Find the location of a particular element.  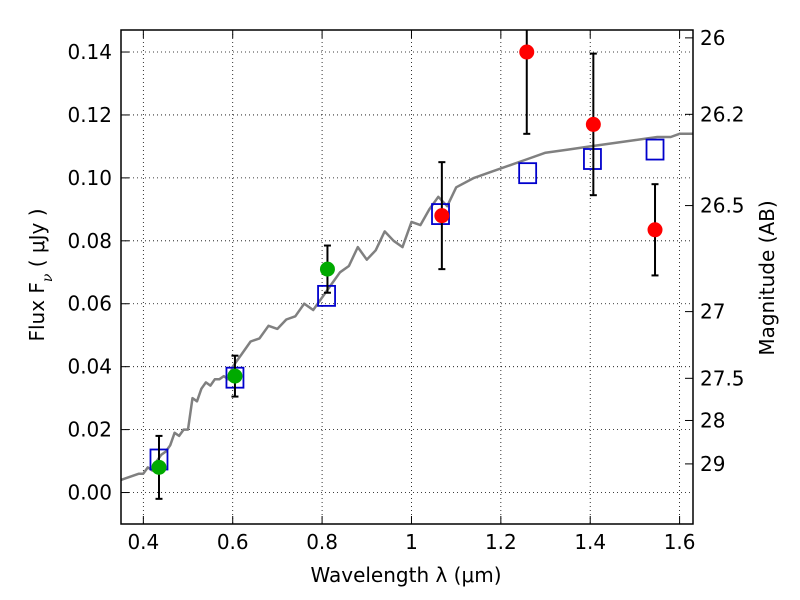

y2-tick-label: 28 is located at coordinates (712, 420).